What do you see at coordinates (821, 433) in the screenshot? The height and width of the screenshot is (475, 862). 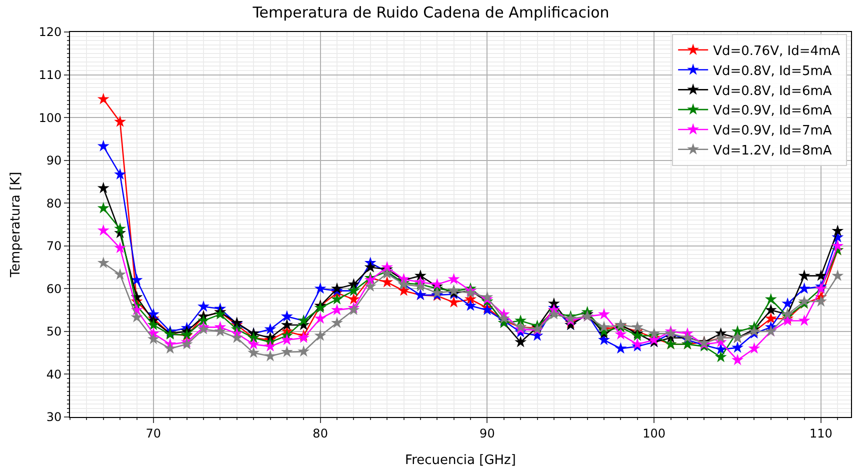 I see `x-tick-label: 110` at bounding box center [821, 433].